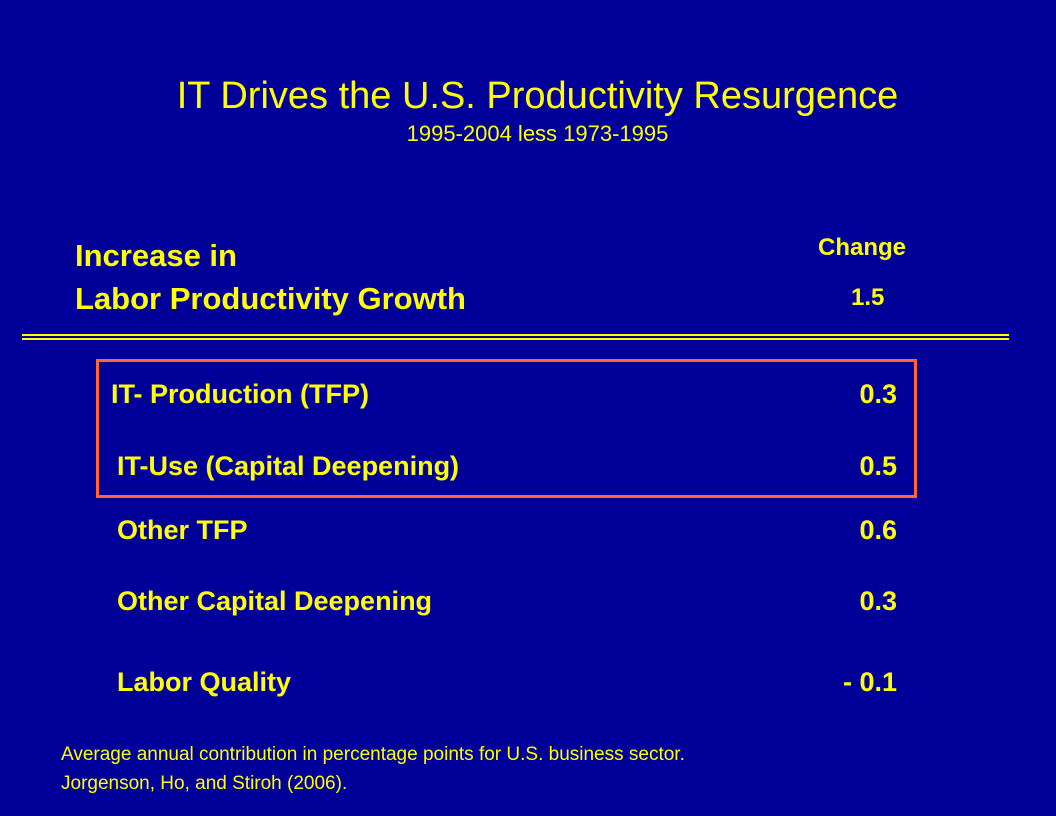  Describe the element at coordinates (275, 601) in the screenshot. I see `row-label: Other Capital Deepening` at that location.